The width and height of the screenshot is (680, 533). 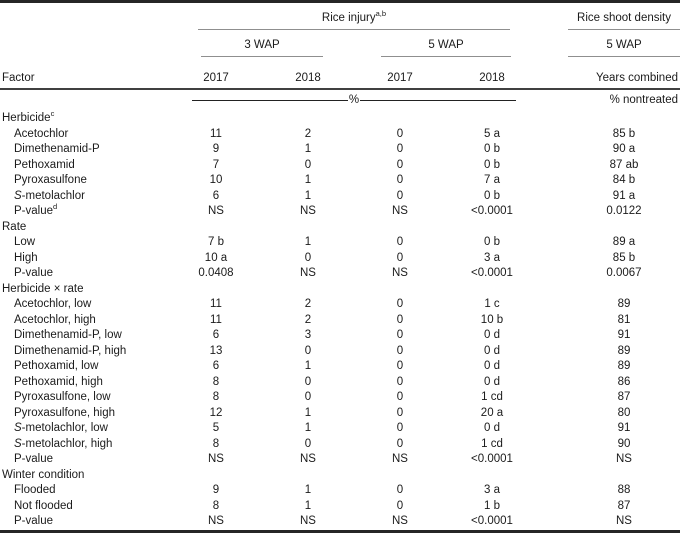 I want to click on five-wap-header: 5 WAP, so click(x=446, y=43).